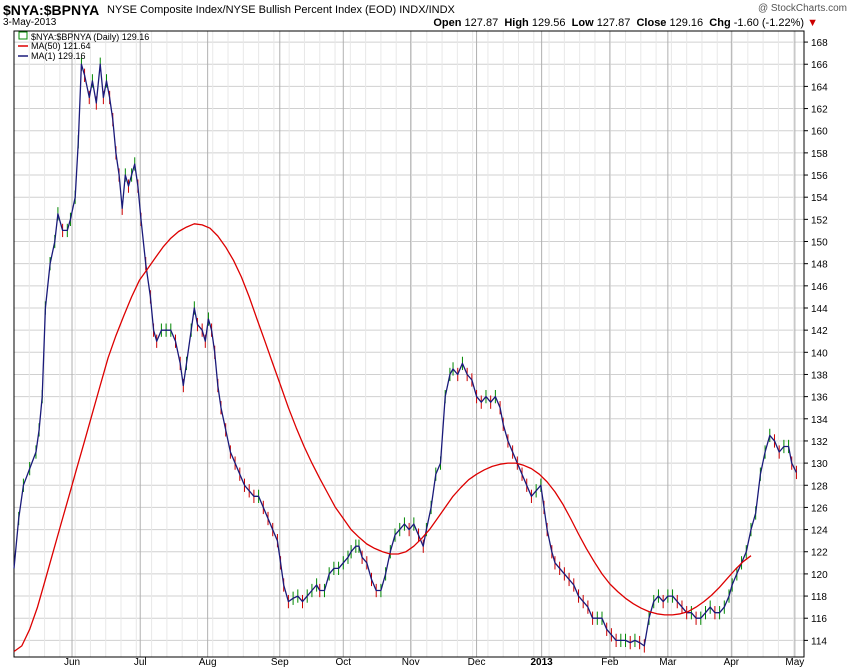 The image size is (850, 668). What do you see at coordinates (30, 22) in the screenshot?
I see `chart-date: 3-May-2013` at bounding box center [30, 22].